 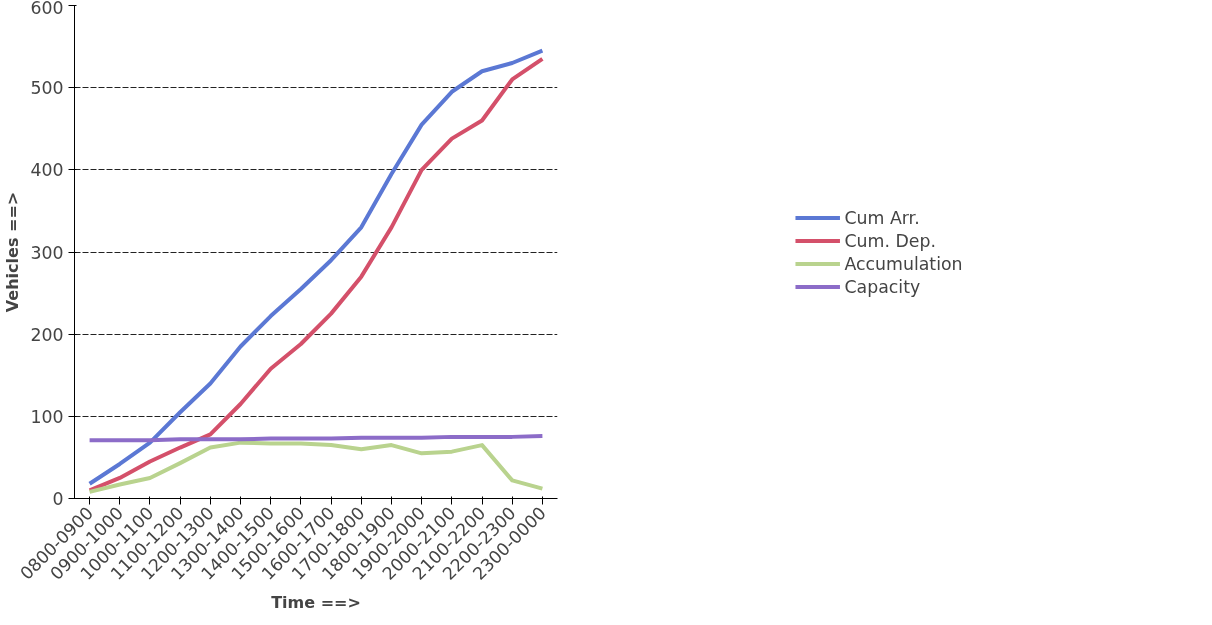 I want to click on line-series, so click(x=316, y=467).